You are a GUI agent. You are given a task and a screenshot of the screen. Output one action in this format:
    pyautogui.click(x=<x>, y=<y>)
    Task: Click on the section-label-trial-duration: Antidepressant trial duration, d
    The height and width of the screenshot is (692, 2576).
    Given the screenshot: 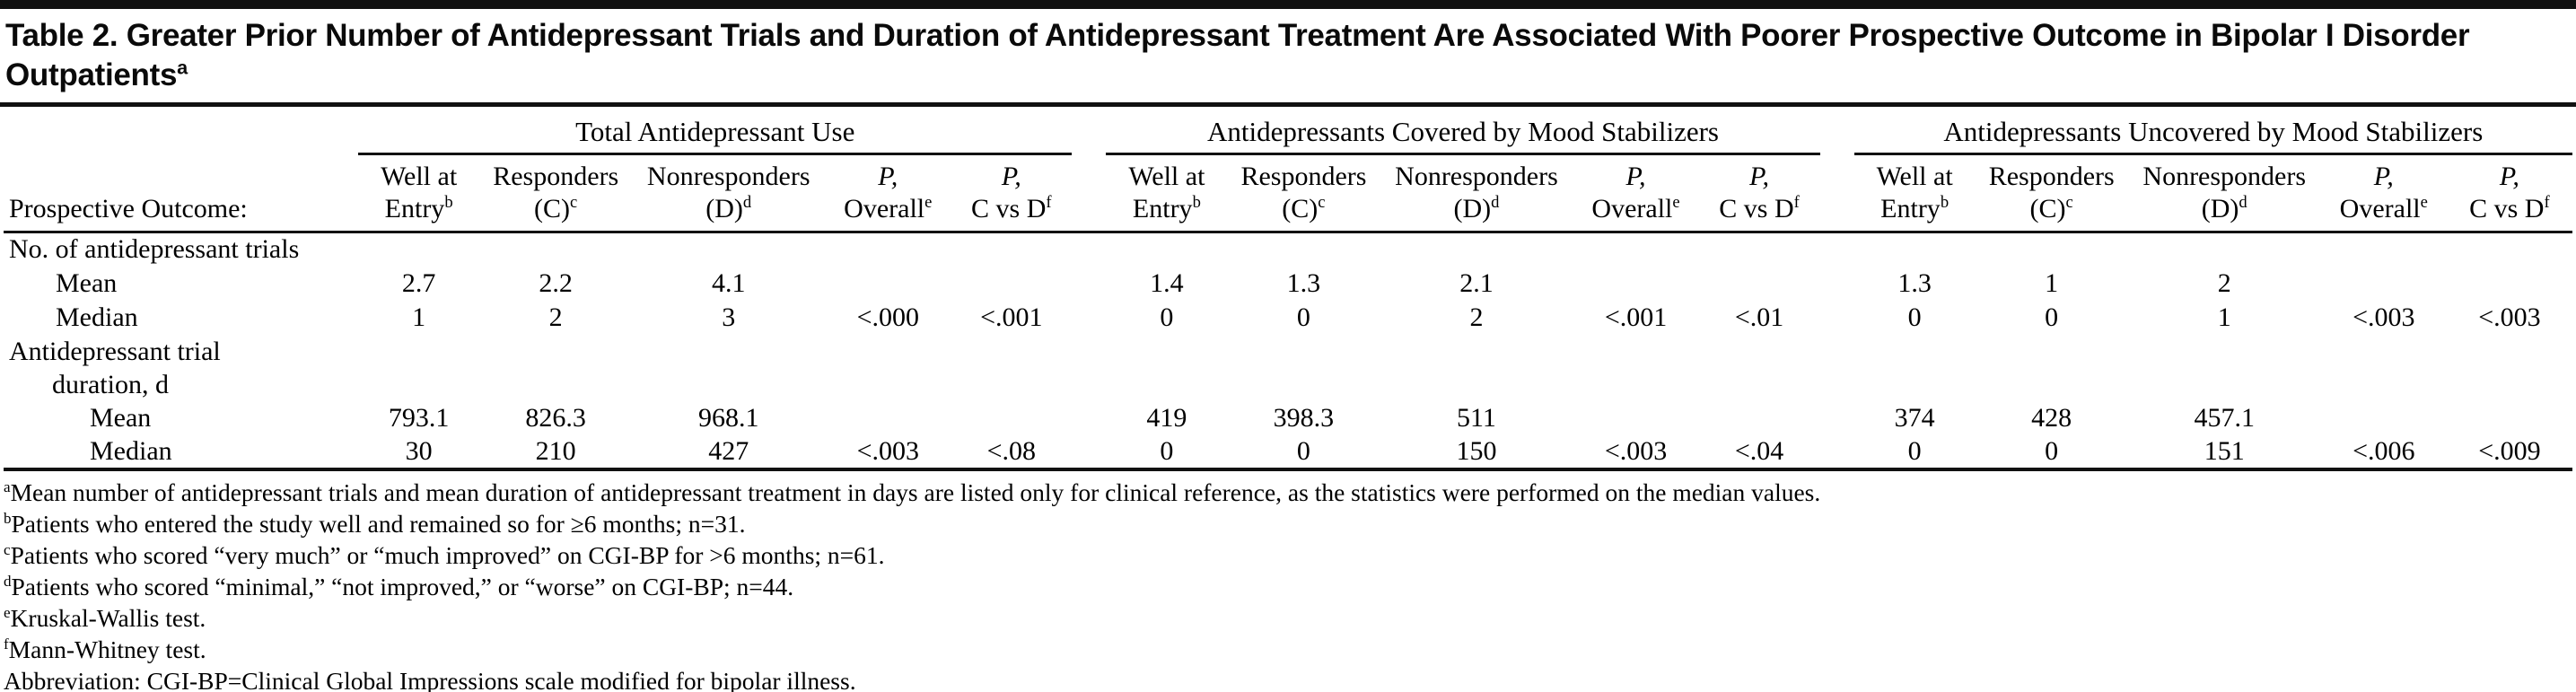 What is the action you would take?
    pyautogui.click(x=1288, y=368)
    